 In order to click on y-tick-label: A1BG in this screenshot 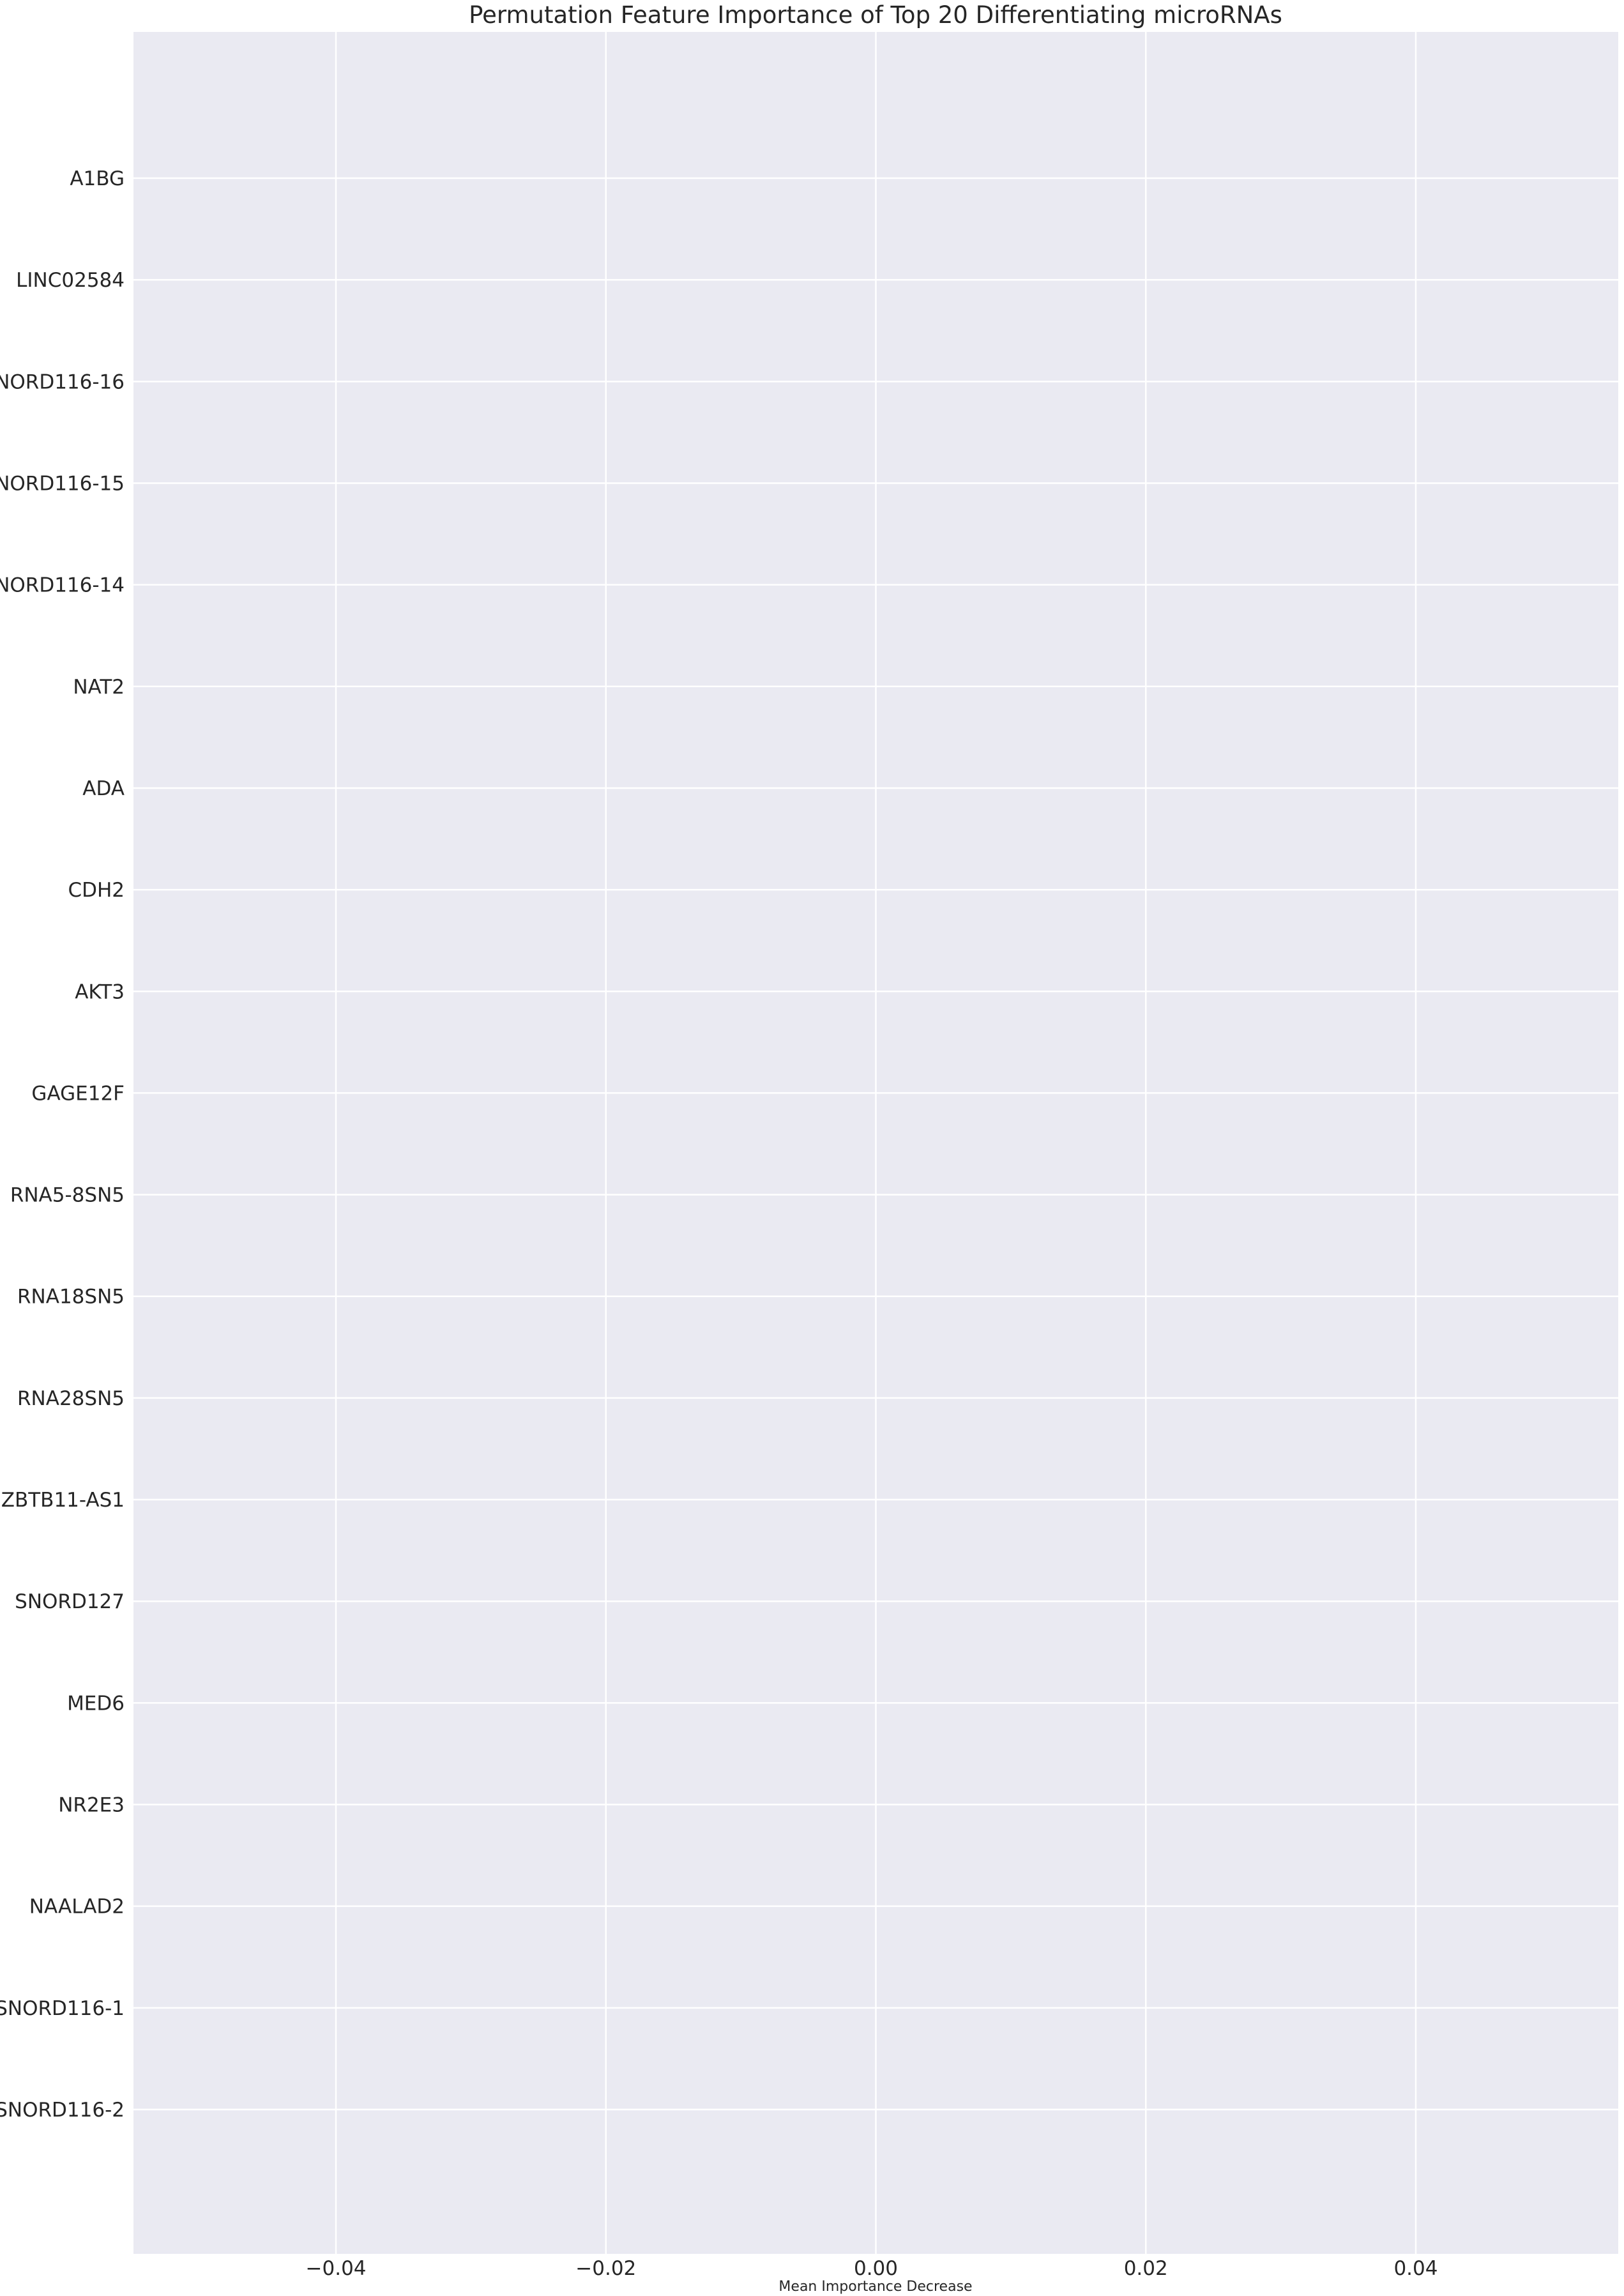, I will do `click(98, 178)`.